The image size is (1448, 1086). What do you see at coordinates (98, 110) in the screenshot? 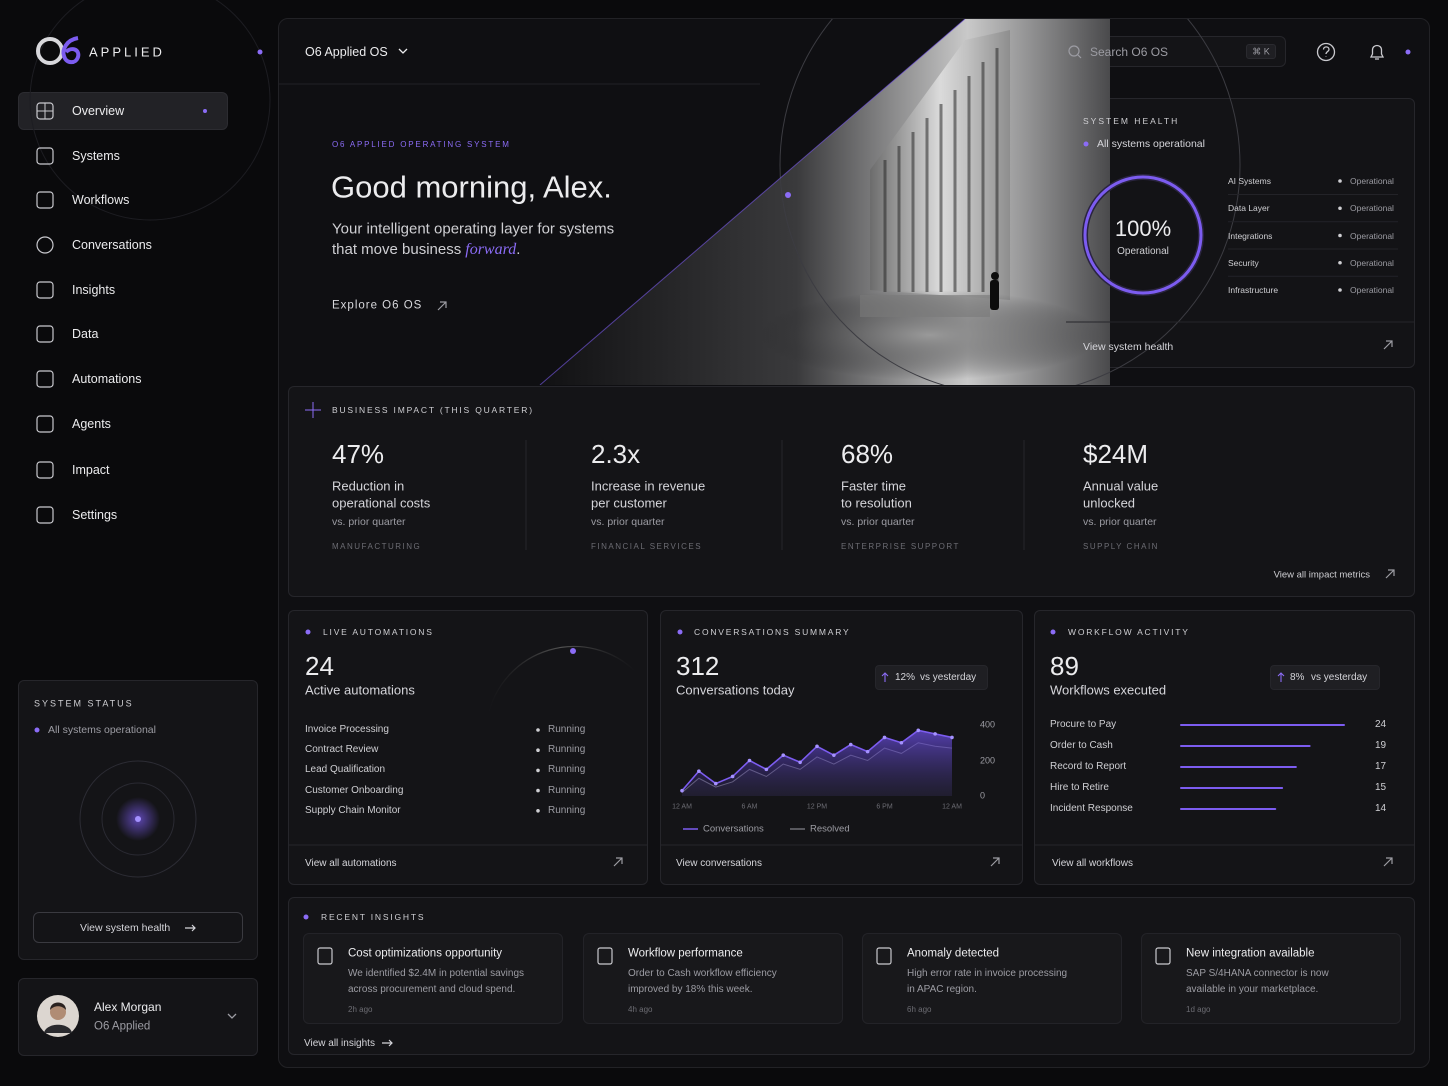
I see `nav-item: Overview` at bounding box center [98, 110].